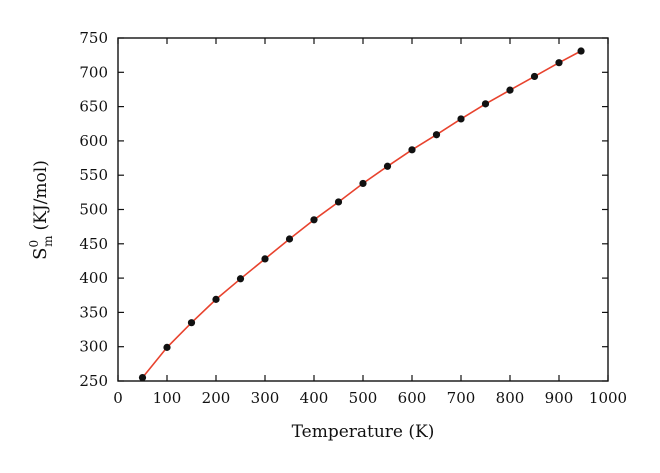  Describe the element at coordinates (93, 210) in the screenshot. I see `y-tick-label: 500` at that location.